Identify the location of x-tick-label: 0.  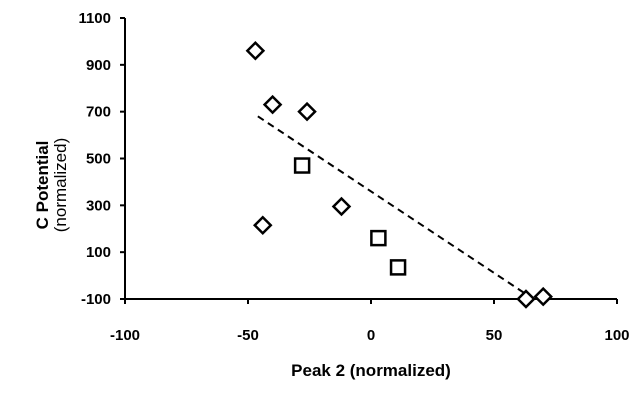
(371, 335).